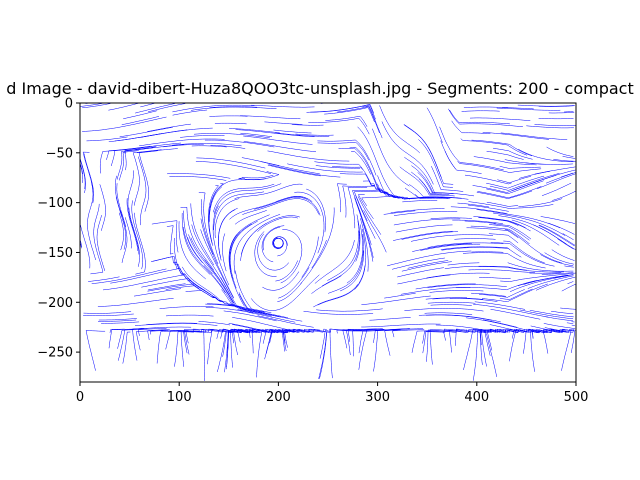 The width and height of the screenshot is (640, 480). I want to click on y-tick-label: −200, so click(55, 303).